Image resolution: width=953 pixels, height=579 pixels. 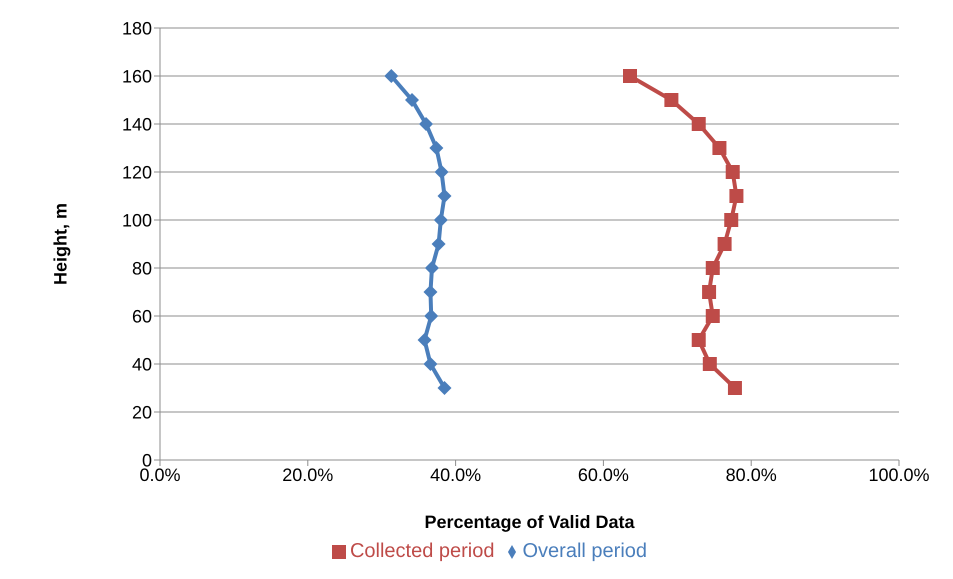 I want to click on y-tick-label: 80, so click(x=142, y=268).